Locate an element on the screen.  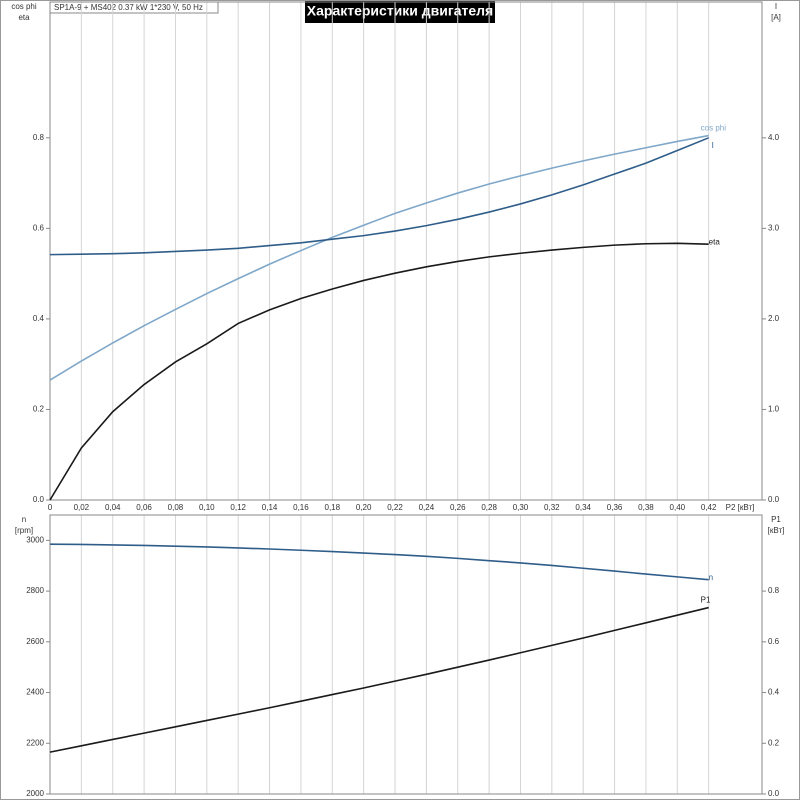
y-tick-label: 2600 is located at coordinates (35, 641).